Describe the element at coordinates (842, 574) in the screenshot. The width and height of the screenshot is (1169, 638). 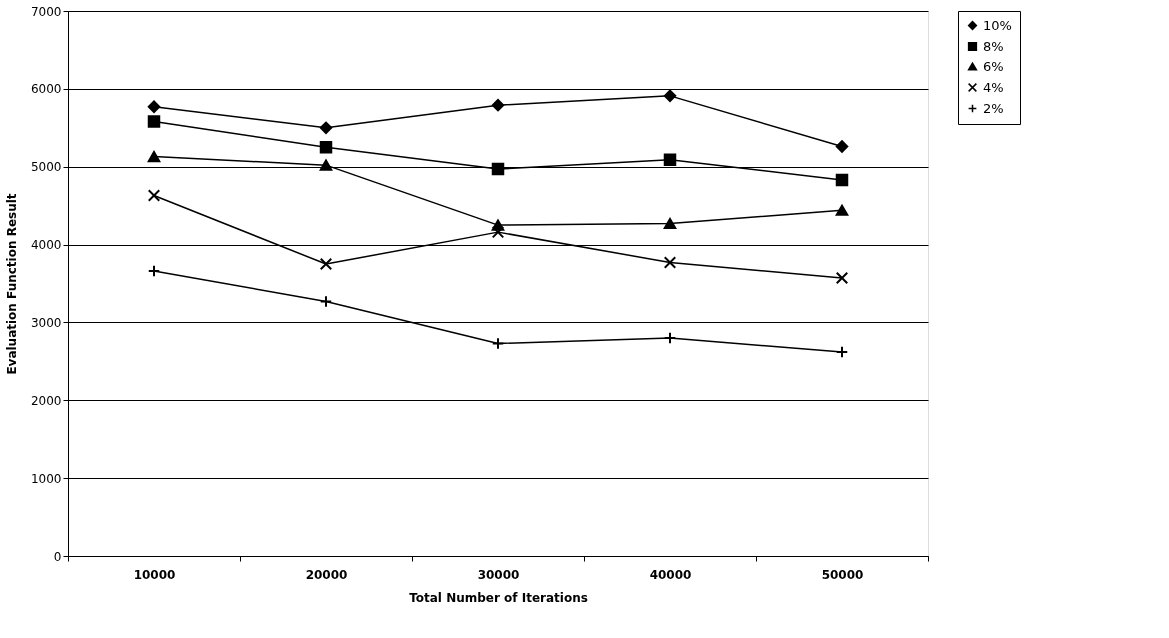
I see `x-tick-label: 50000` at that location.